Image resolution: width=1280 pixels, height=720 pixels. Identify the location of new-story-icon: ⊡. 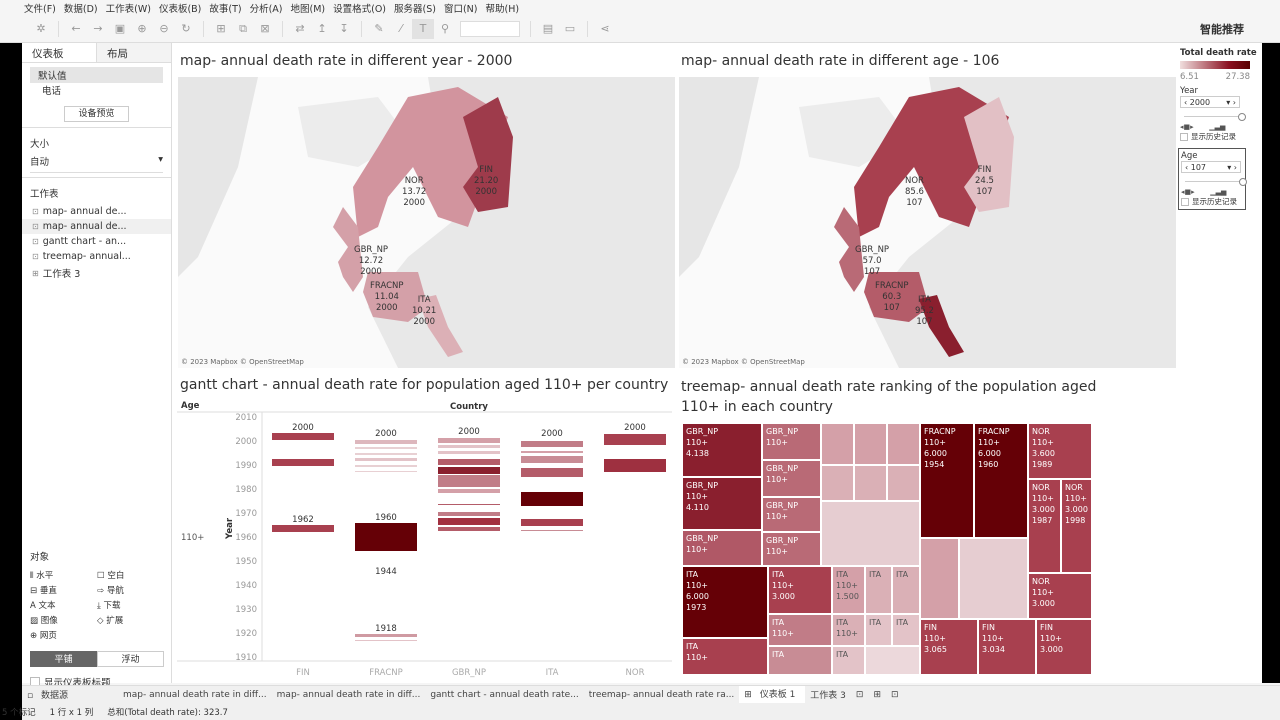
(894, 694).